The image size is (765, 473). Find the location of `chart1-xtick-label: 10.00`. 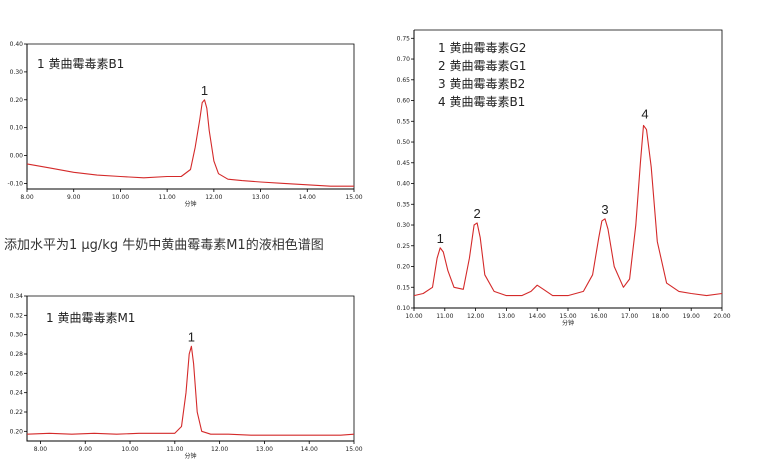

chart1-xtick-label: 10.00 is located at coordinates (413, 316).